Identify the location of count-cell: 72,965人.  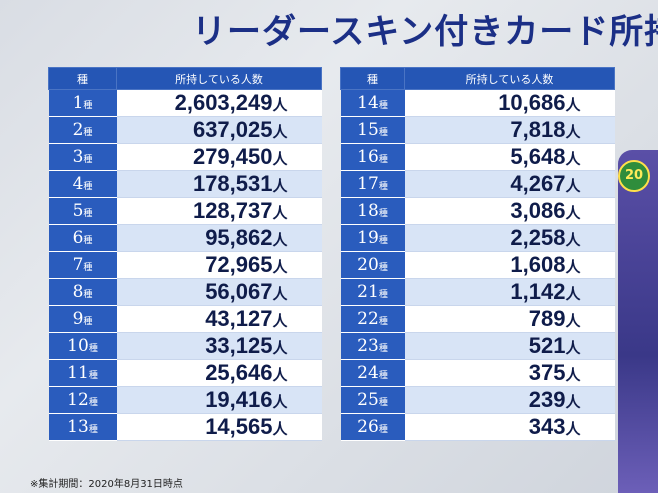
(219, 265).